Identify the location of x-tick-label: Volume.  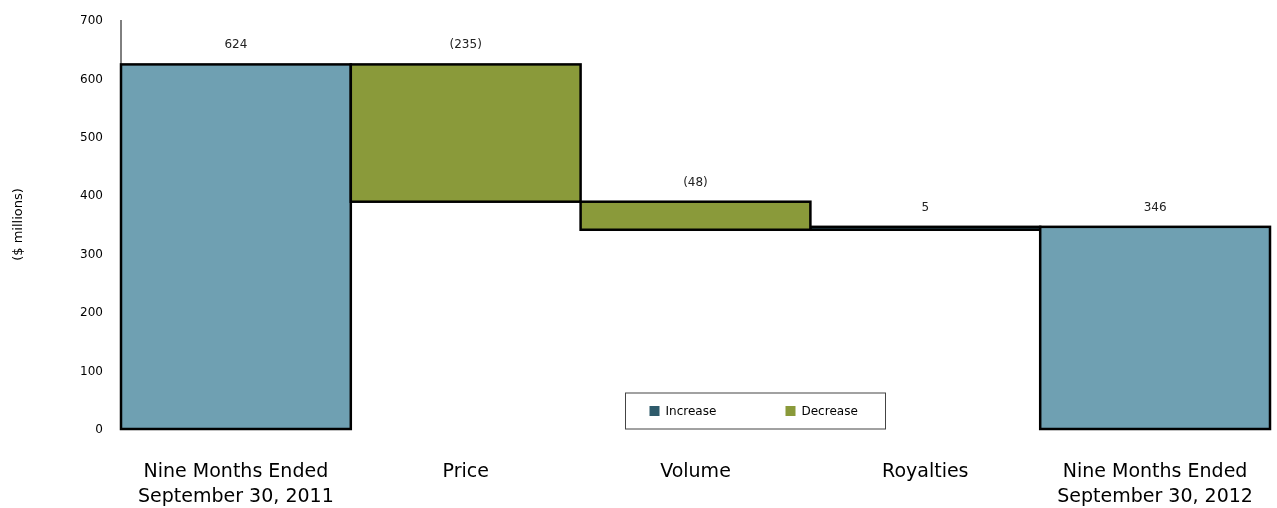
(695, 470).